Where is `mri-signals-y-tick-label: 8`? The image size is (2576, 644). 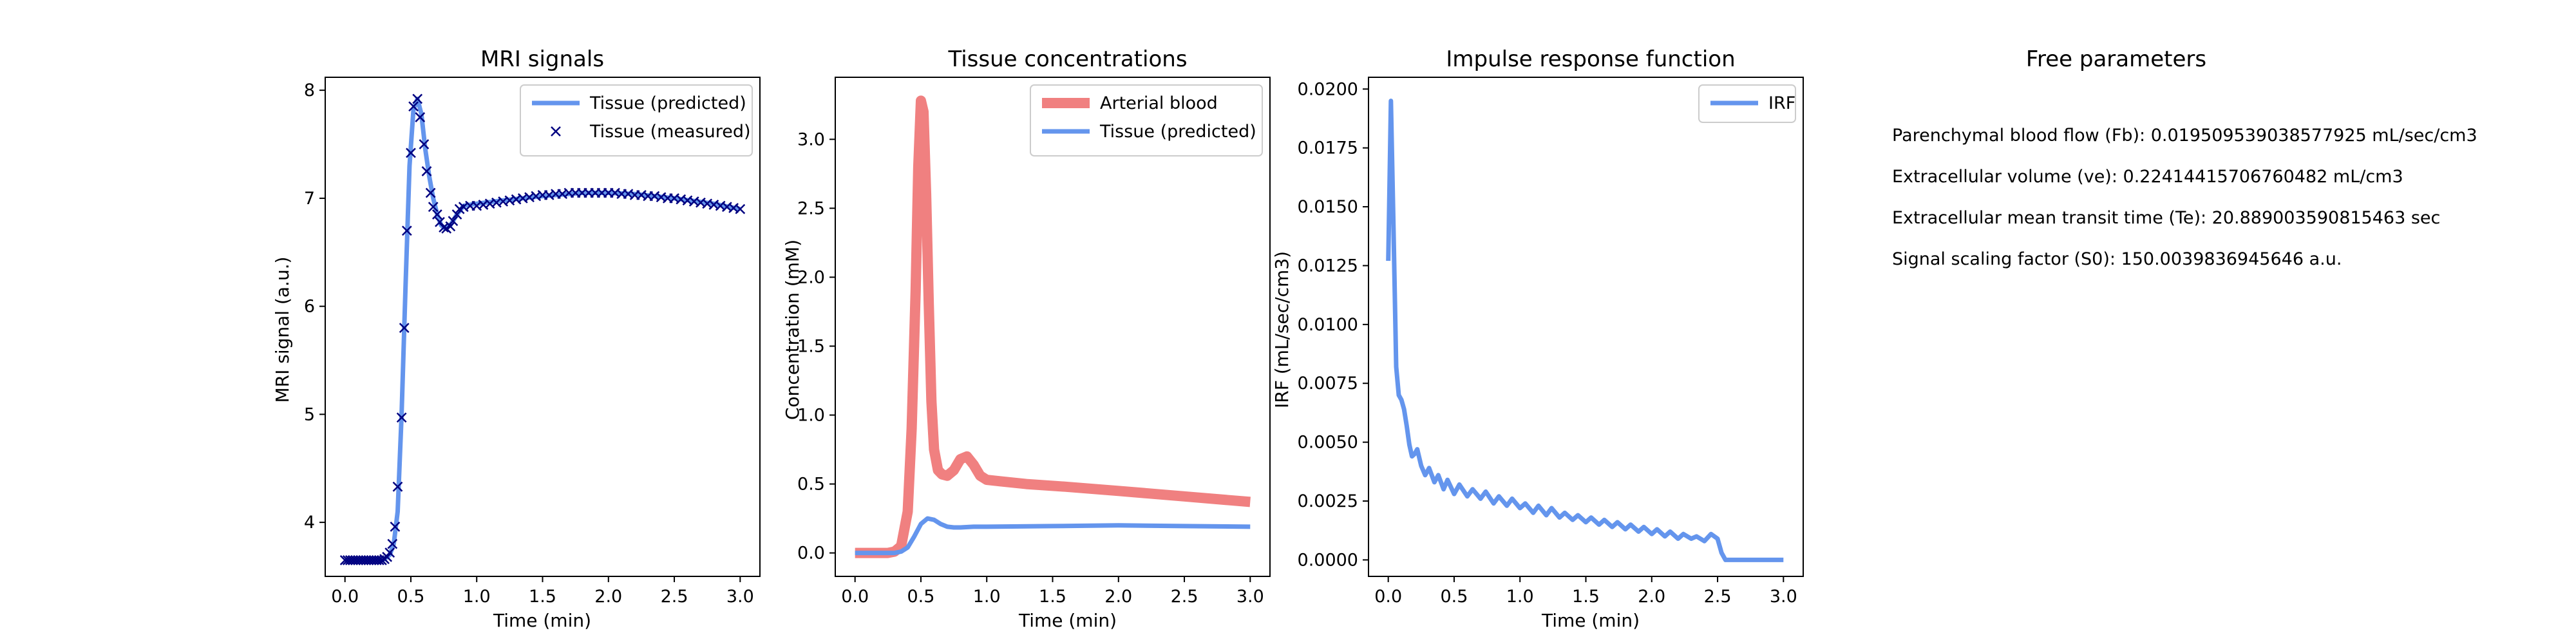 mri-signals-y-tick-label: 8 is located at coordinates (309, 90).